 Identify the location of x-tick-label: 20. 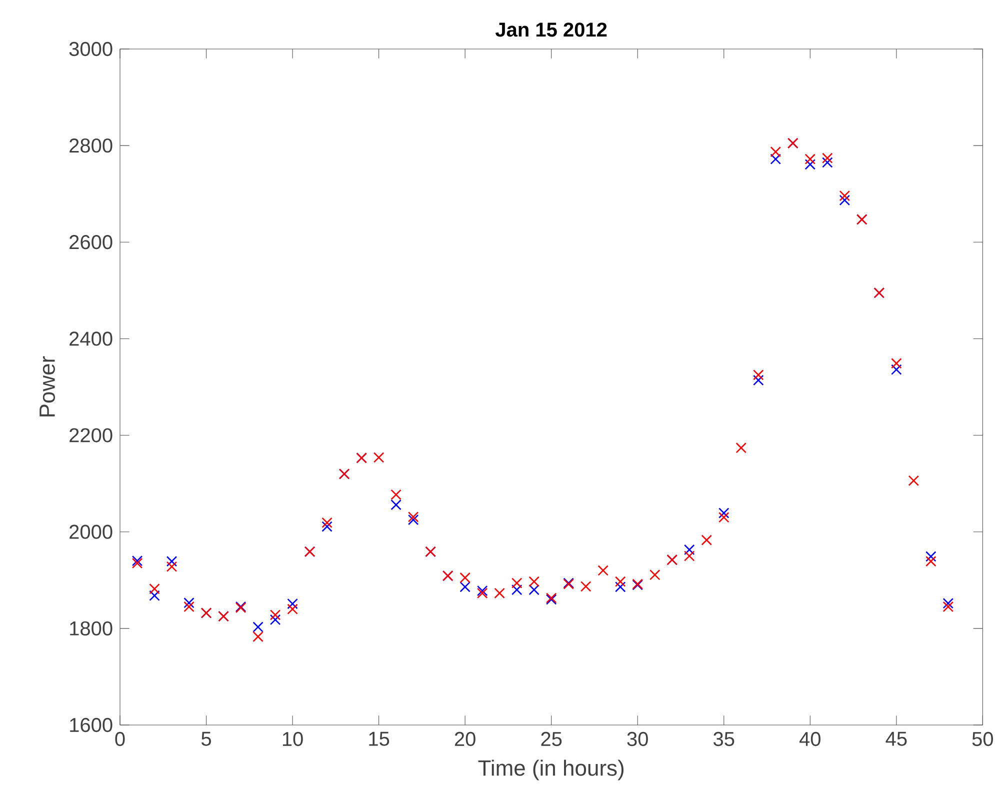
(465, 739).